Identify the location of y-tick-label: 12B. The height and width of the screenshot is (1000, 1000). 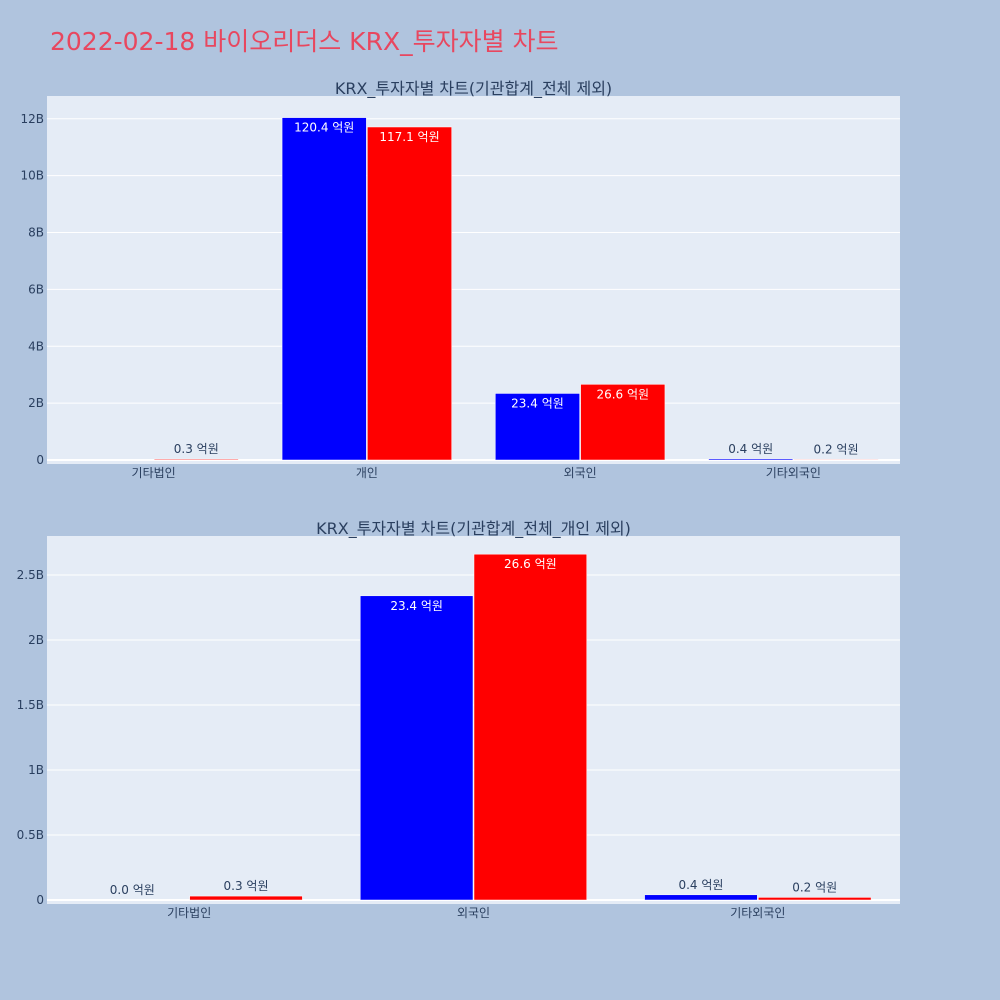
(32, 119).